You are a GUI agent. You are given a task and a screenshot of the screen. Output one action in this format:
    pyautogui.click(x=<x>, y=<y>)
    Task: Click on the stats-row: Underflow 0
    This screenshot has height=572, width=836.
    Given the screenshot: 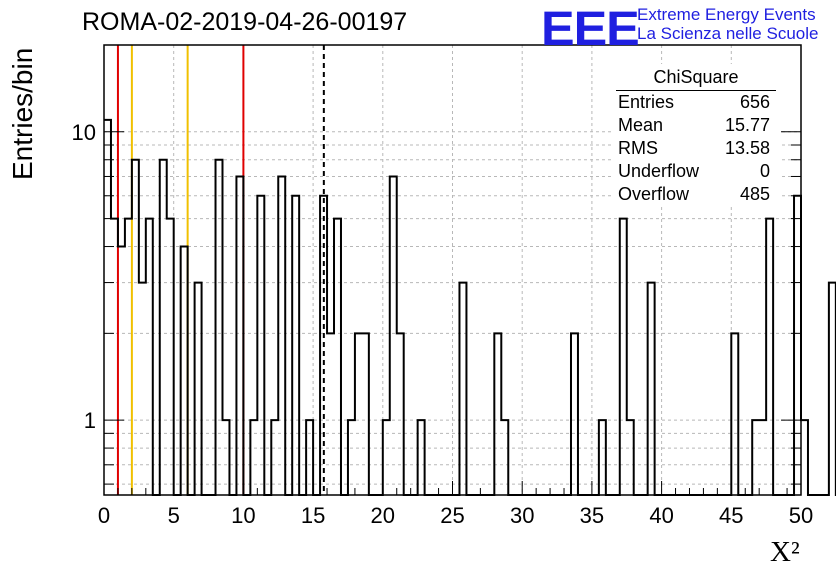 What is the action you would take?
    pyautogui.click(x=696, y=171)
    